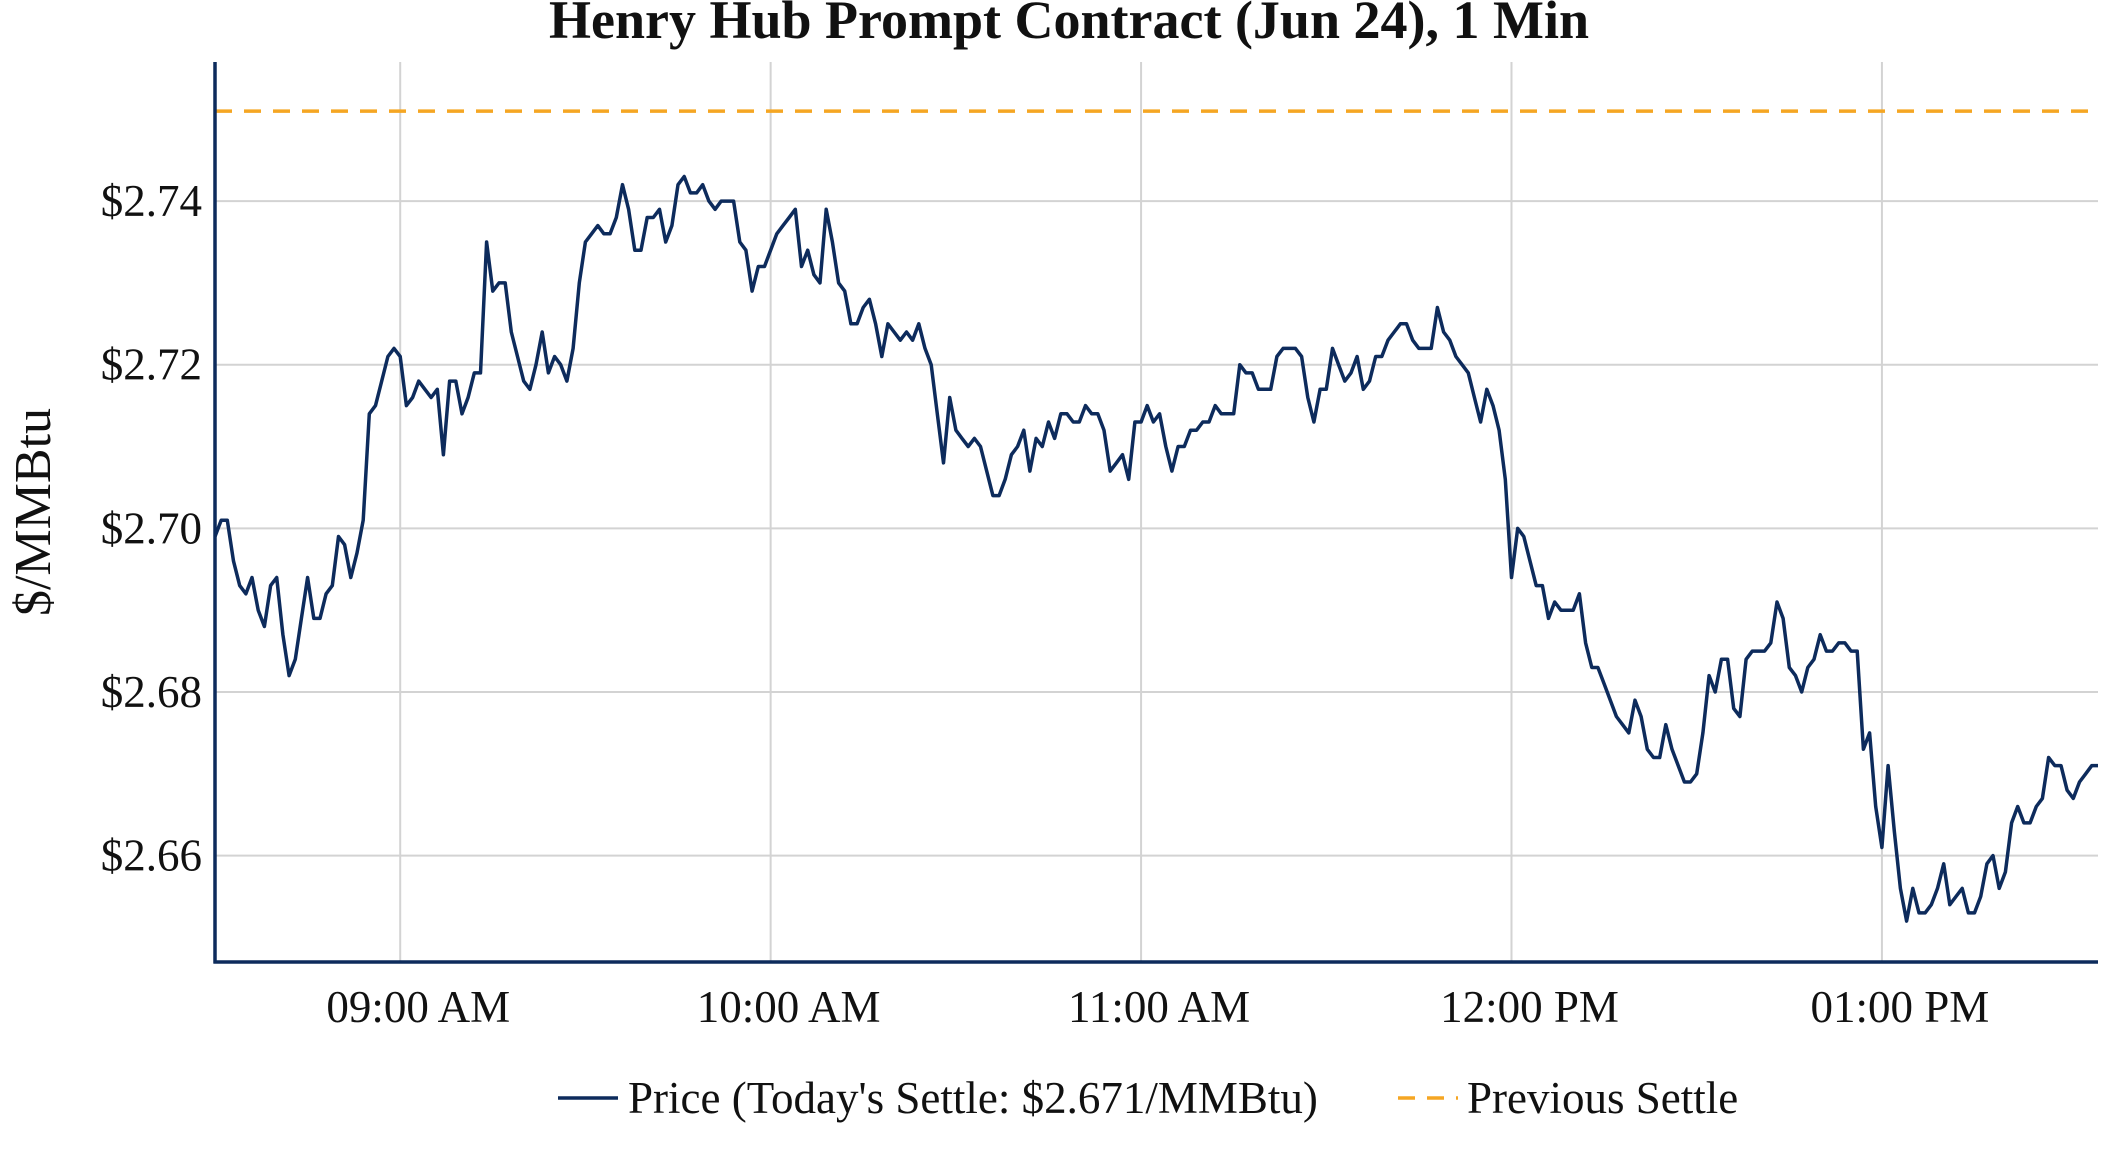 The height and width of the screenshot is (1152, 2112). I want to click on y-tick-label: $2.74, so click(151, 201).